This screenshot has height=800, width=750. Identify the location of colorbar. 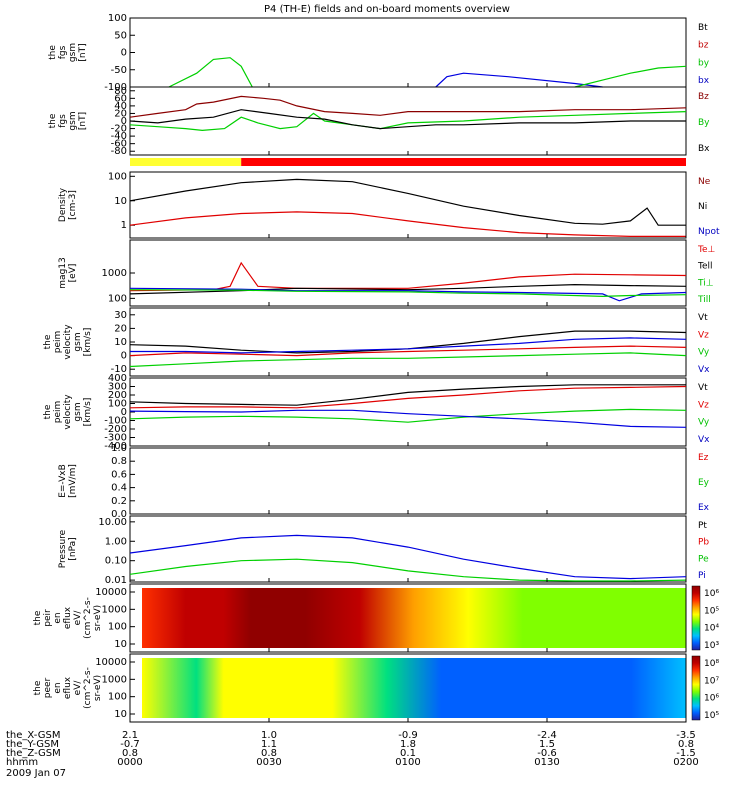
(696, 618).